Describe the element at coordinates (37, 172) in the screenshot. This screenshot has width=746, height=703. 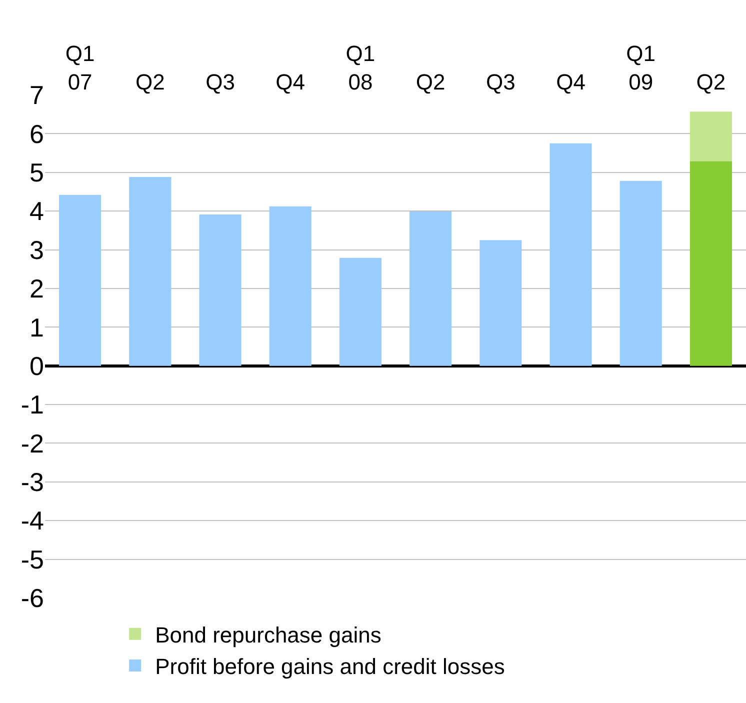
I see `y-tick-label: 5` at that location.